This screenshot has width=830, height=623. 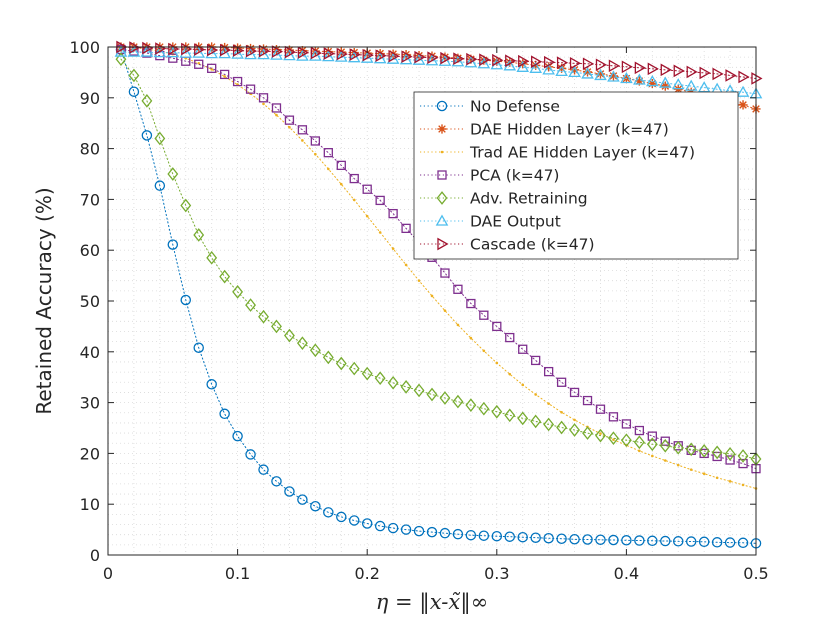 I want to click on legend-marker, so click(x=442, y=152).